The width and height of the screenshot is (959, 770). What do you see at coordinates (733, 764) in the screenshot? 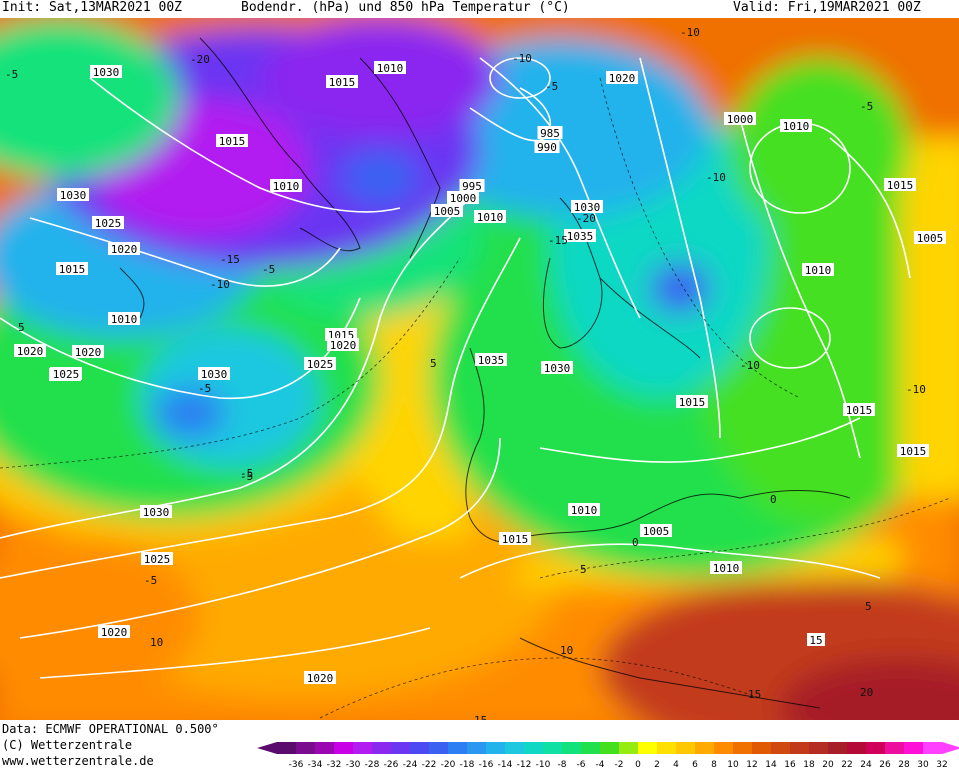
I see `legend-tick-label: 10` at bounding box center [733, 764].